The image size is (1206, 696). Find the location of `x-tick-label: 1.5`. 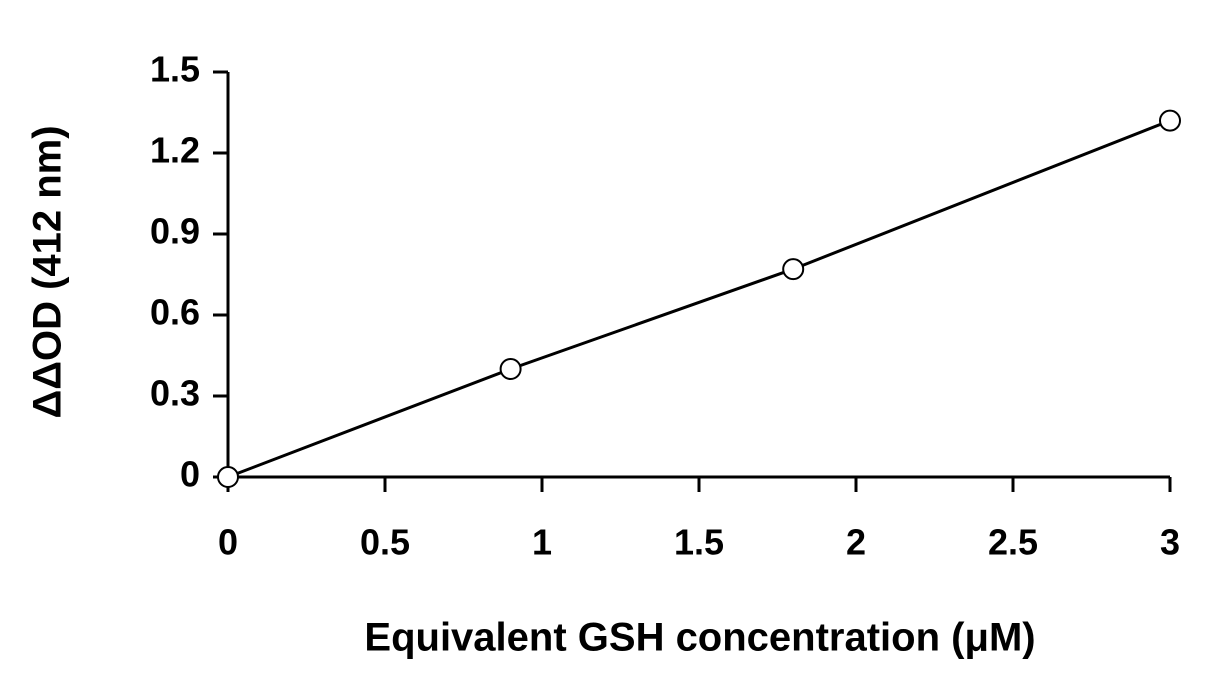

x-tick-label: 1.5 is located at coordinates (699, 542).